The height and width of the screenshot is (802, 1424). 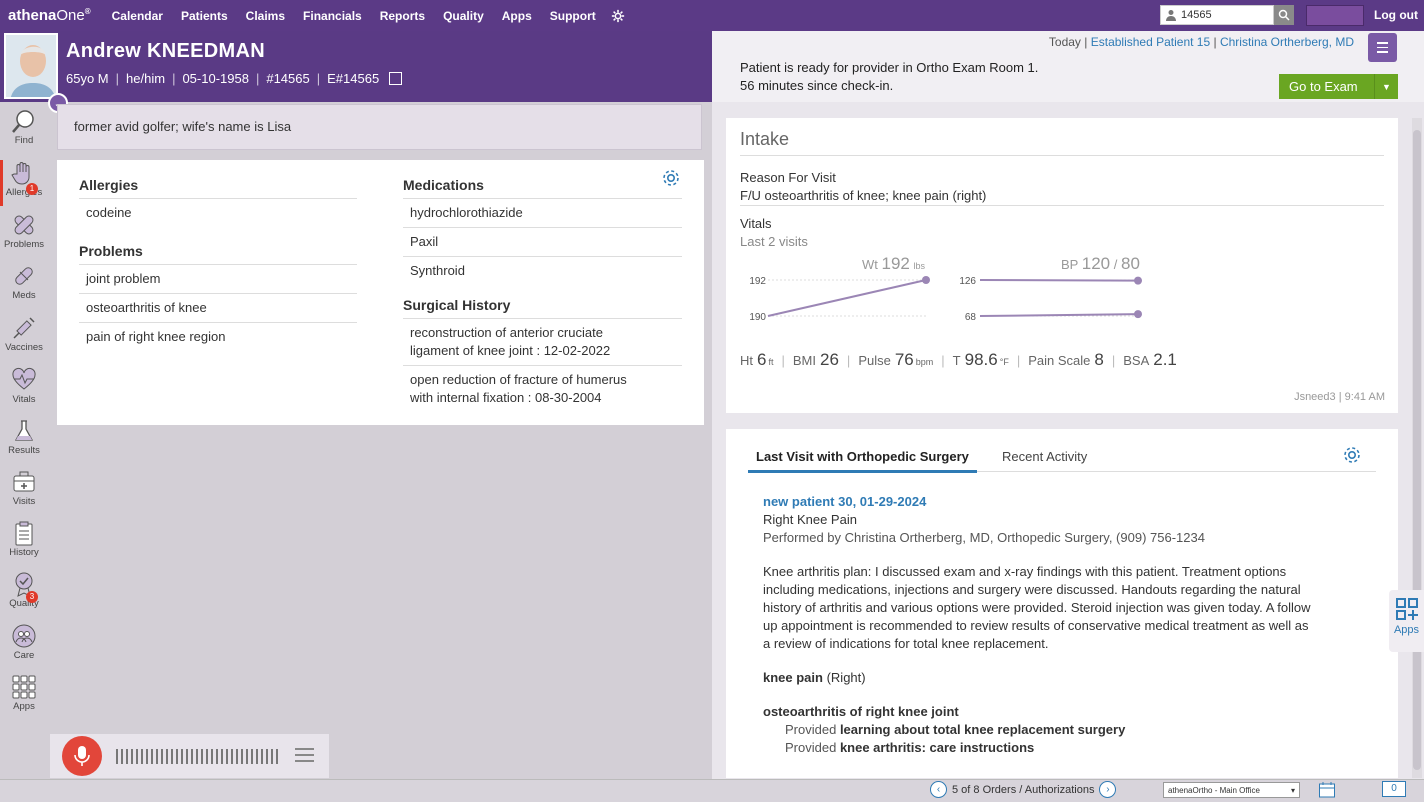 What do you see at coordinates (332, 15) in the screenshot?
I see `nav-financials: Financials` at bounding box center [332, 15].